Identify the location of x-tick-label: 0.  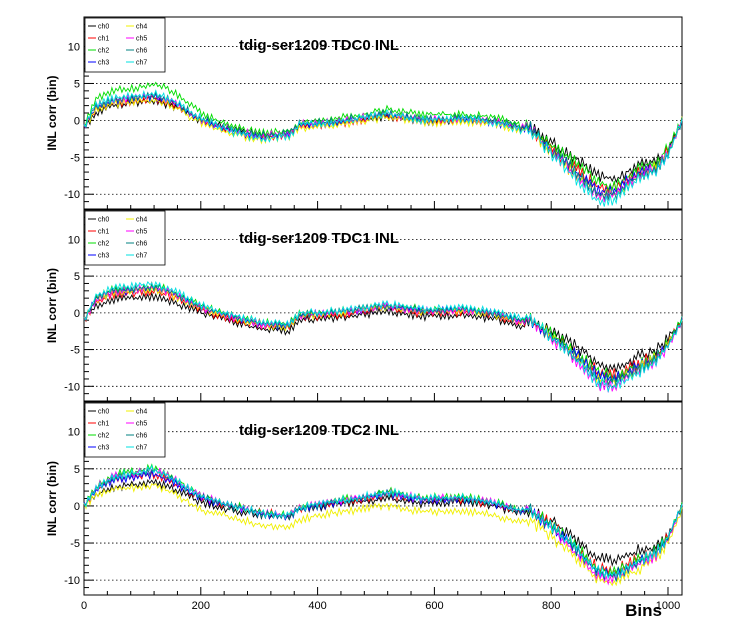
(84, 606).